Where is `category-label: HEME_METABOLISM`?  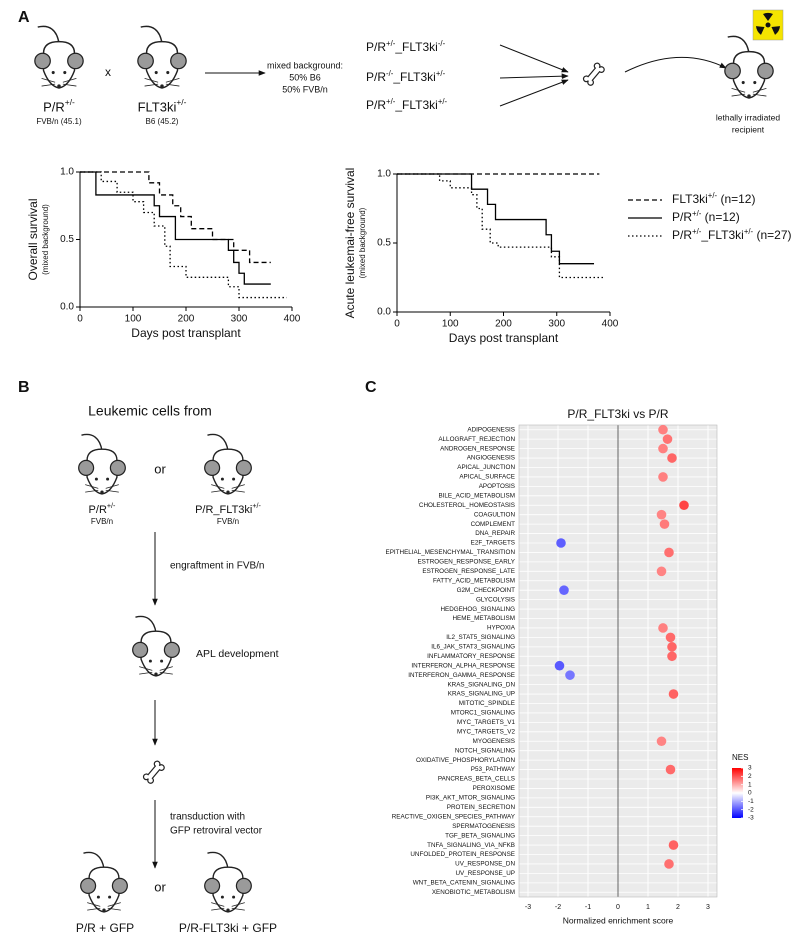
category-label: HEME_METABOLISM is located at coordinates (483, 618).